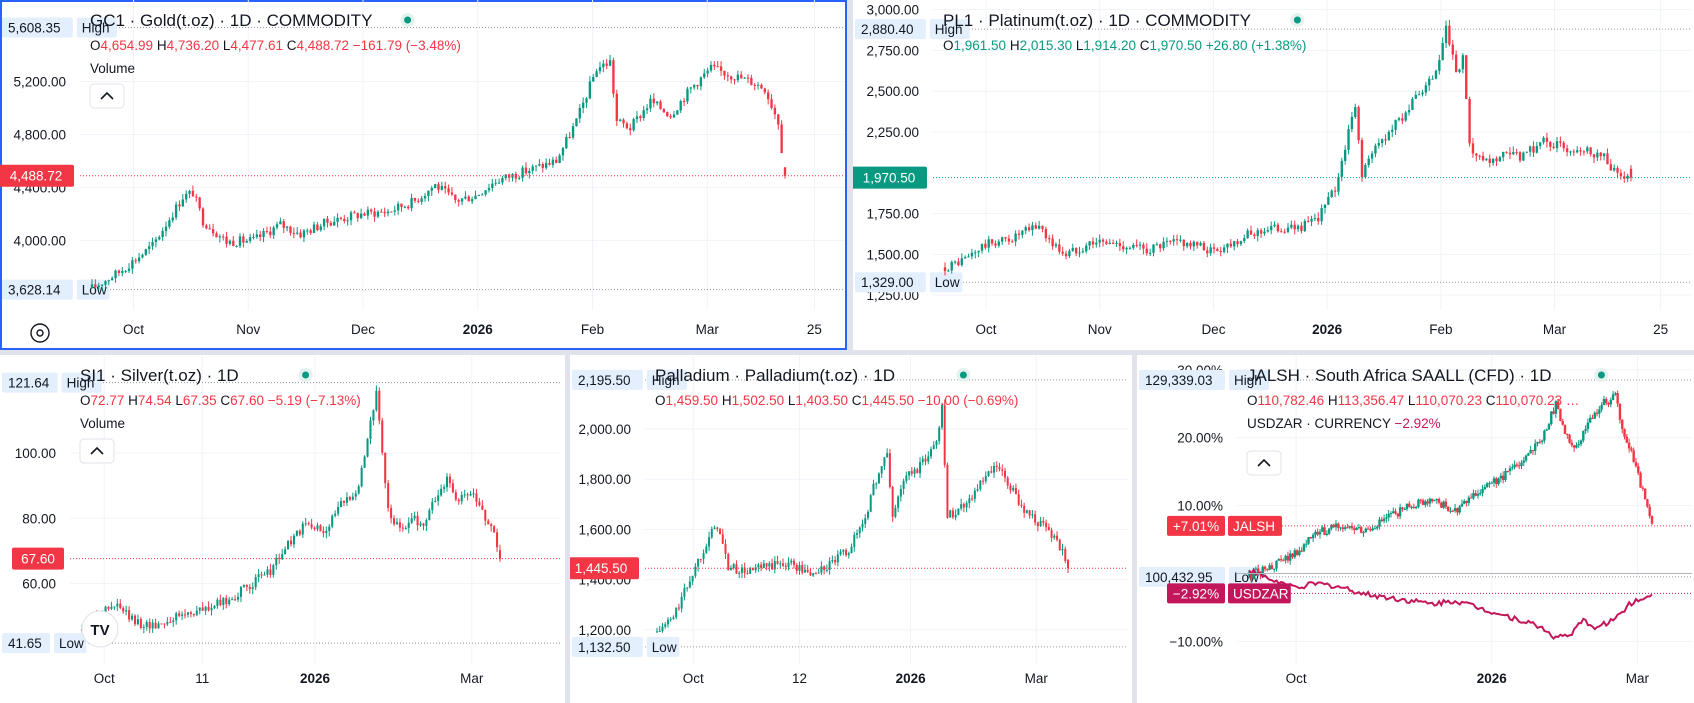 This screenshot has width=1694, height=703. Describe the element at coordinates (1373, 400) in the screenshot. I see `ohlc-value: 113,356.47` at that location.